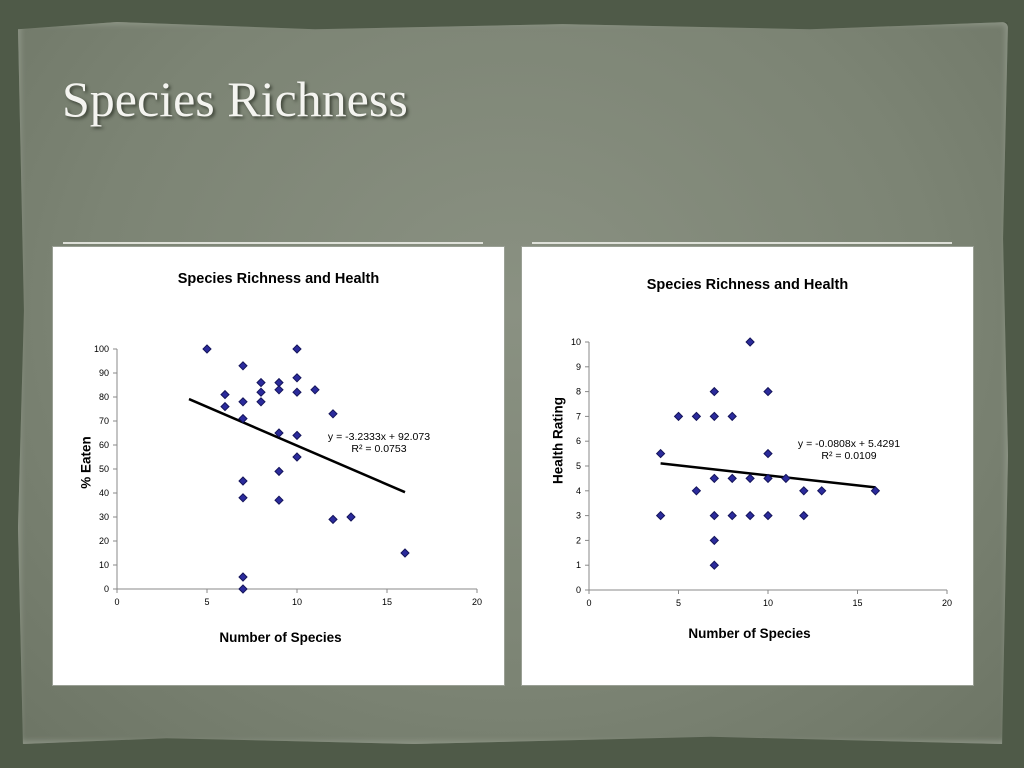  Describe the element at coordinates (104, 421) in the screenshot. I see `y-tick-label: 70` at that location.